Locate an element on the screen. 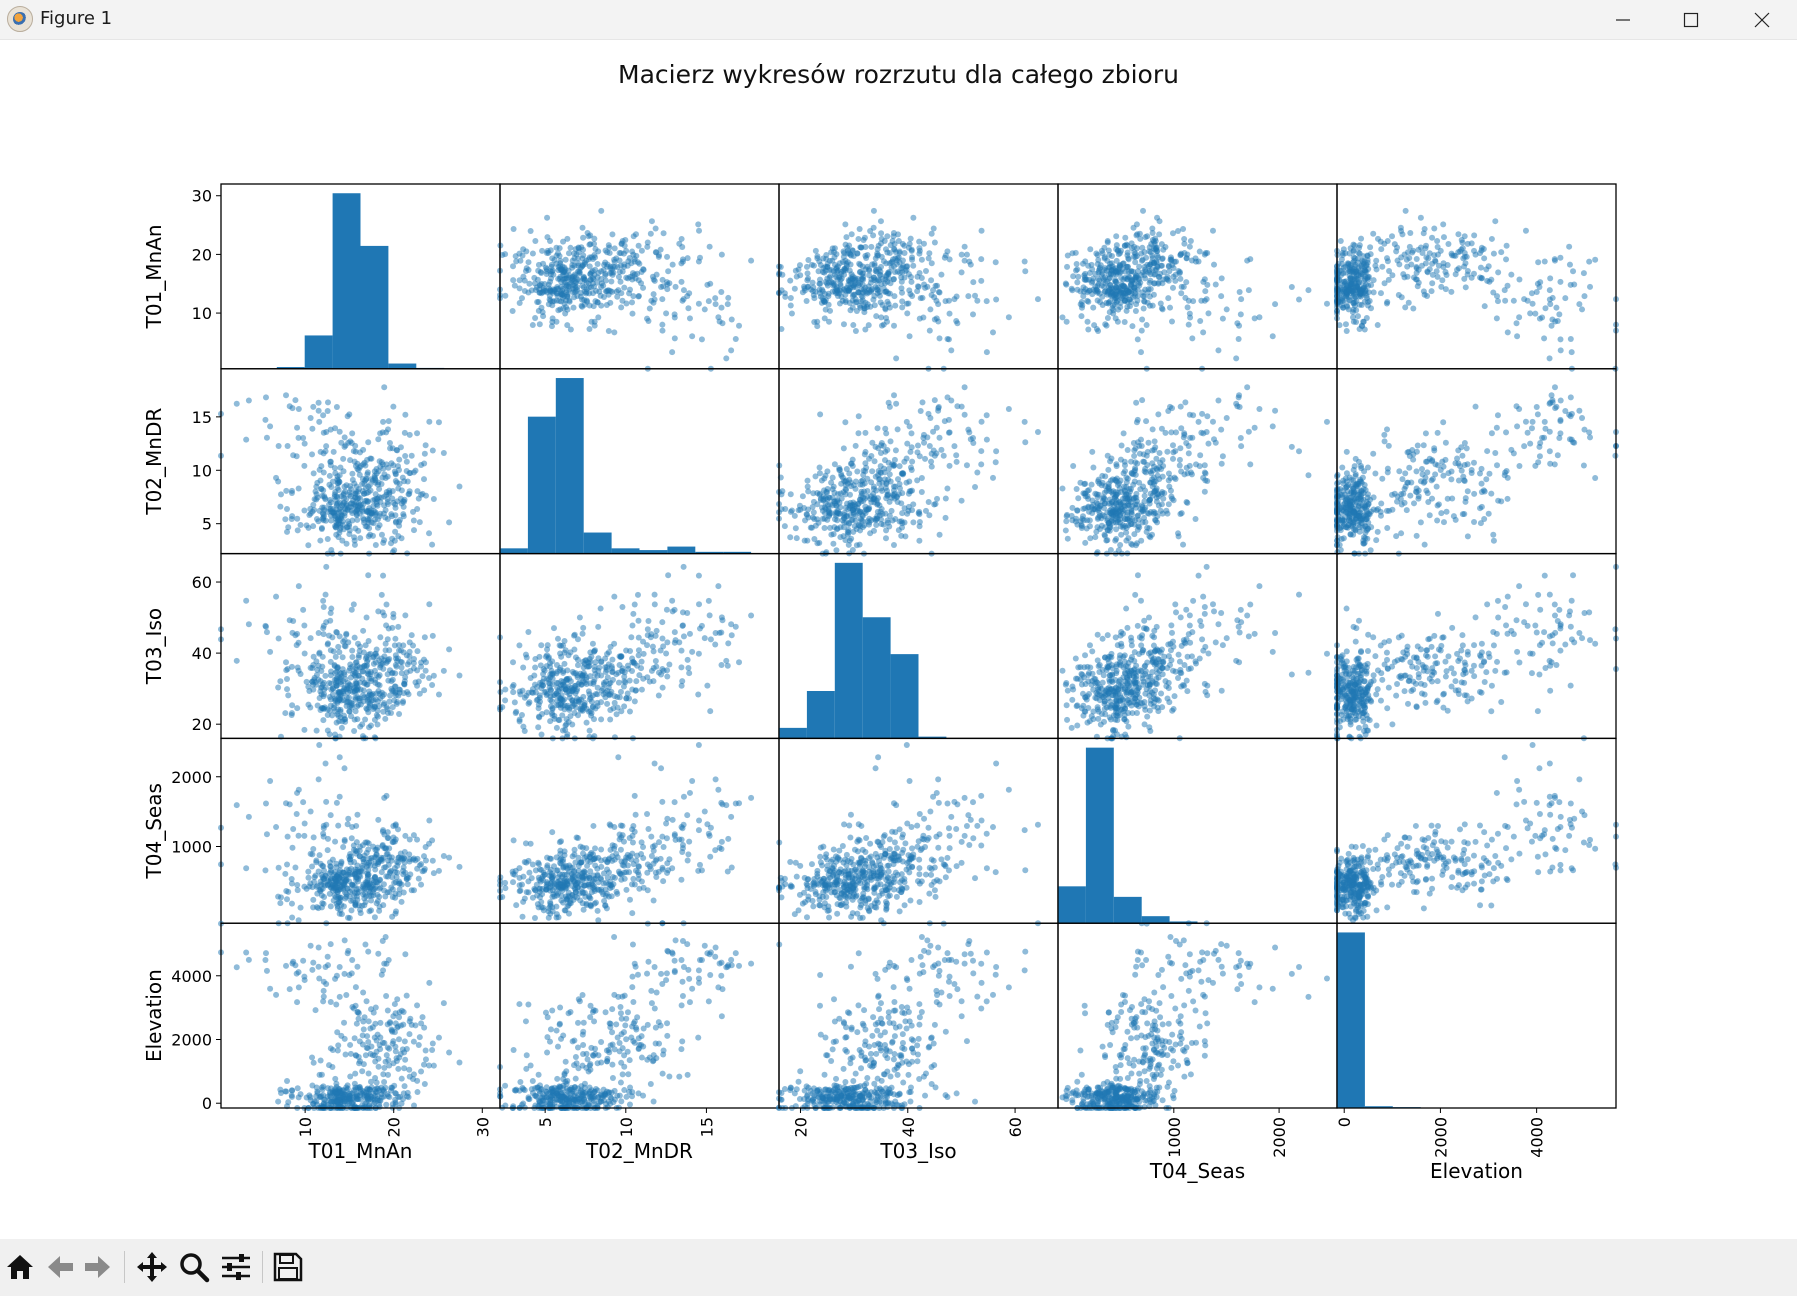 The width and height of the screenshot is (1797, 1296). subplot-T01_MnAn-vs-T02_MnDR is located at coordinates (638, 277).